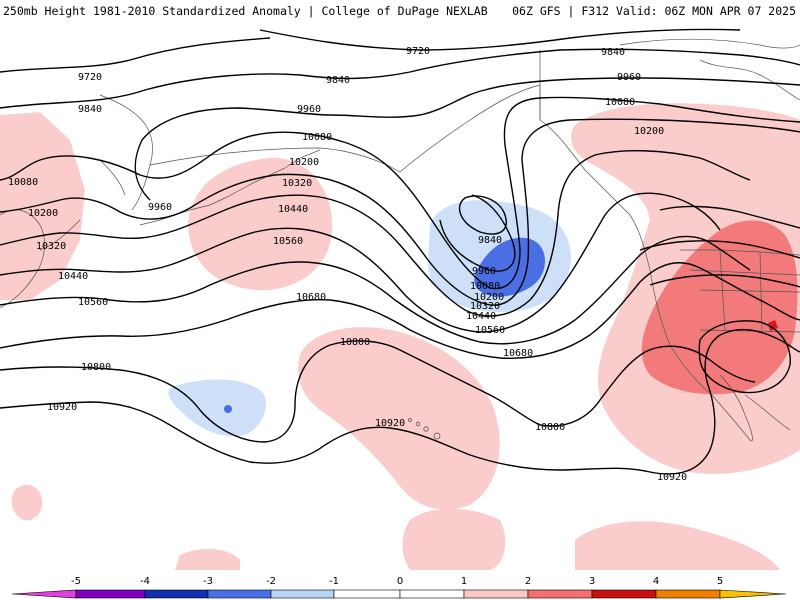 The image size is (800, 600). What do you see at coordinates (90, 77) in the screenshot?
I see `label-9720-a: 9720` at bounding box center [90, 77].